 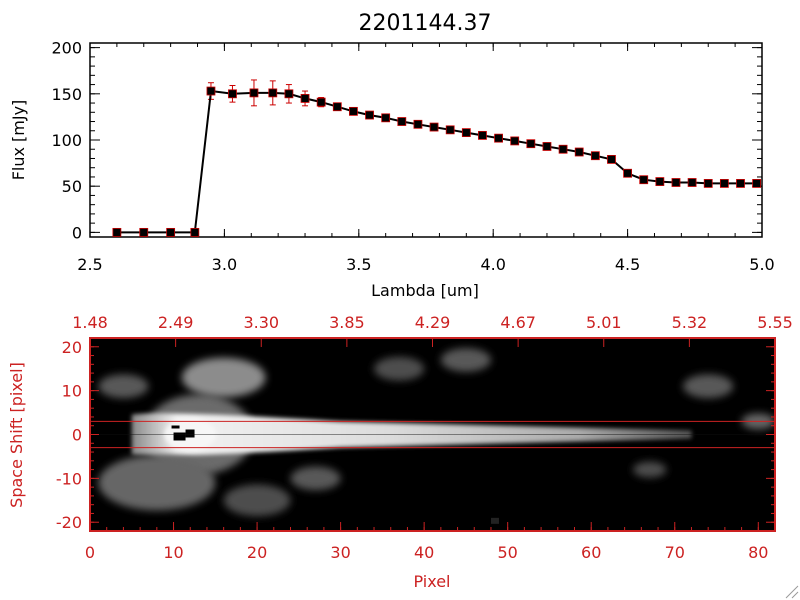 What do you see at coordinates (492, 264) in the screenshot?
I see `spectrum-xtick-label: 4.0` at bounding box center [492, 264].